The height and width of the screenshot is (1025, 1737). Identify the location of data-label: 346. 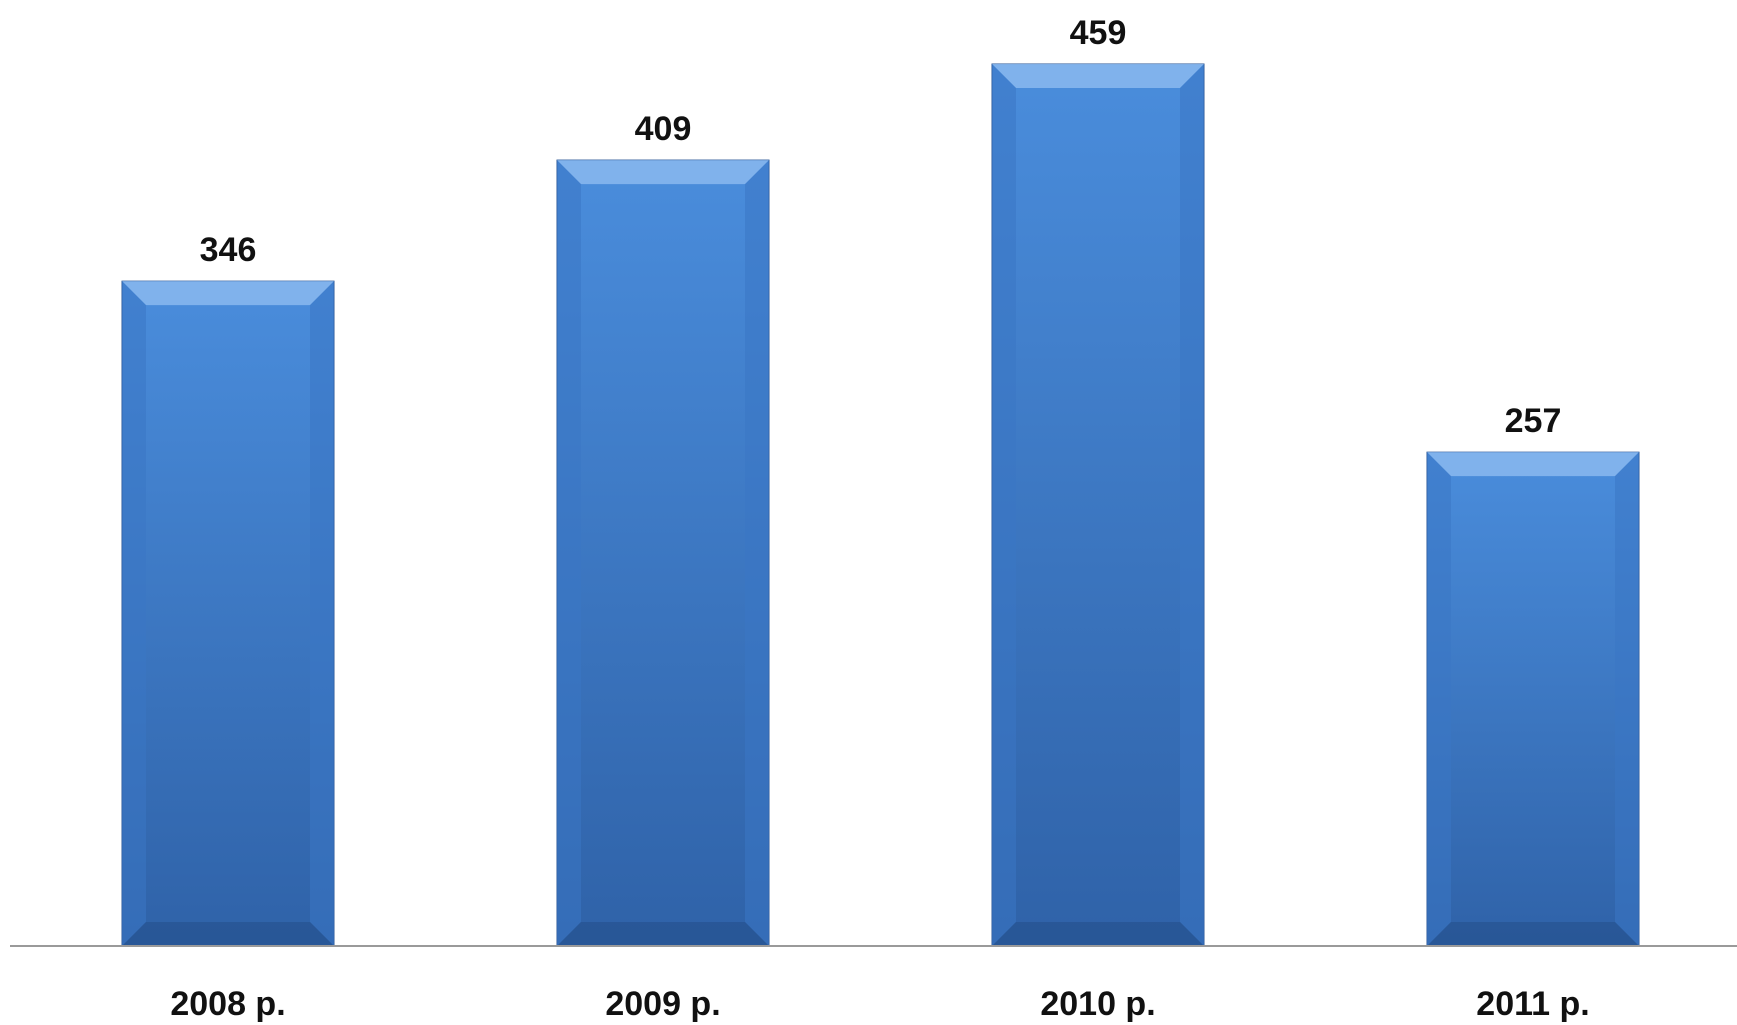
(228, 250).